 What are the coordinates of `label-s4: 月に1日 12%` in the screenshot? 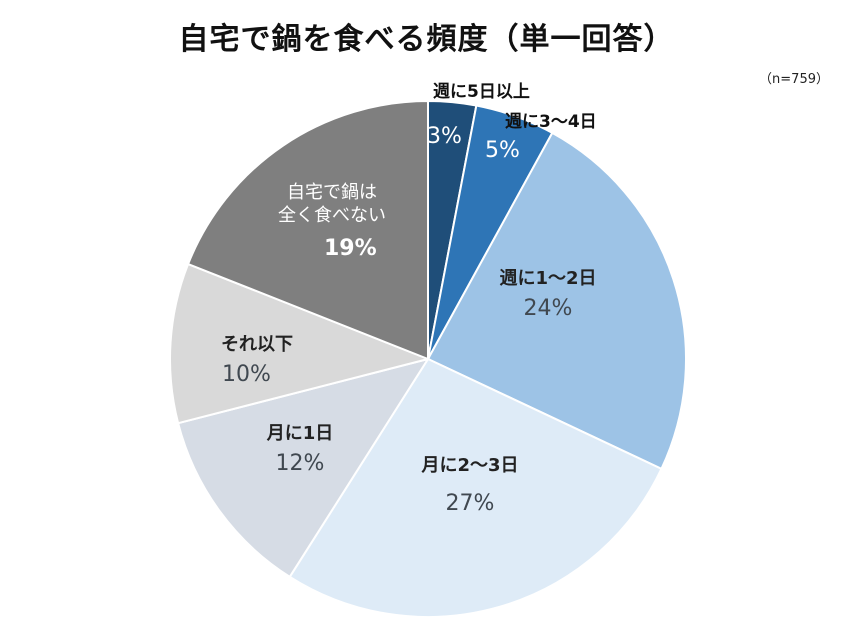 It's located at (300, 450).